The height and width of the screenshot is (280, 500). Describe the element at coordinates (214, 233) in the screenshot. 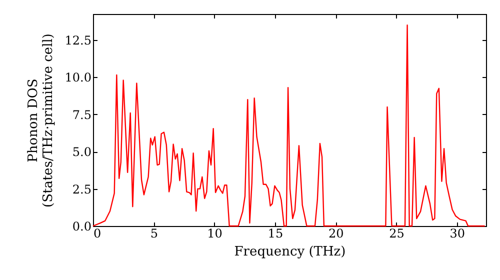

I see `x-tick-label: 10` at that location.